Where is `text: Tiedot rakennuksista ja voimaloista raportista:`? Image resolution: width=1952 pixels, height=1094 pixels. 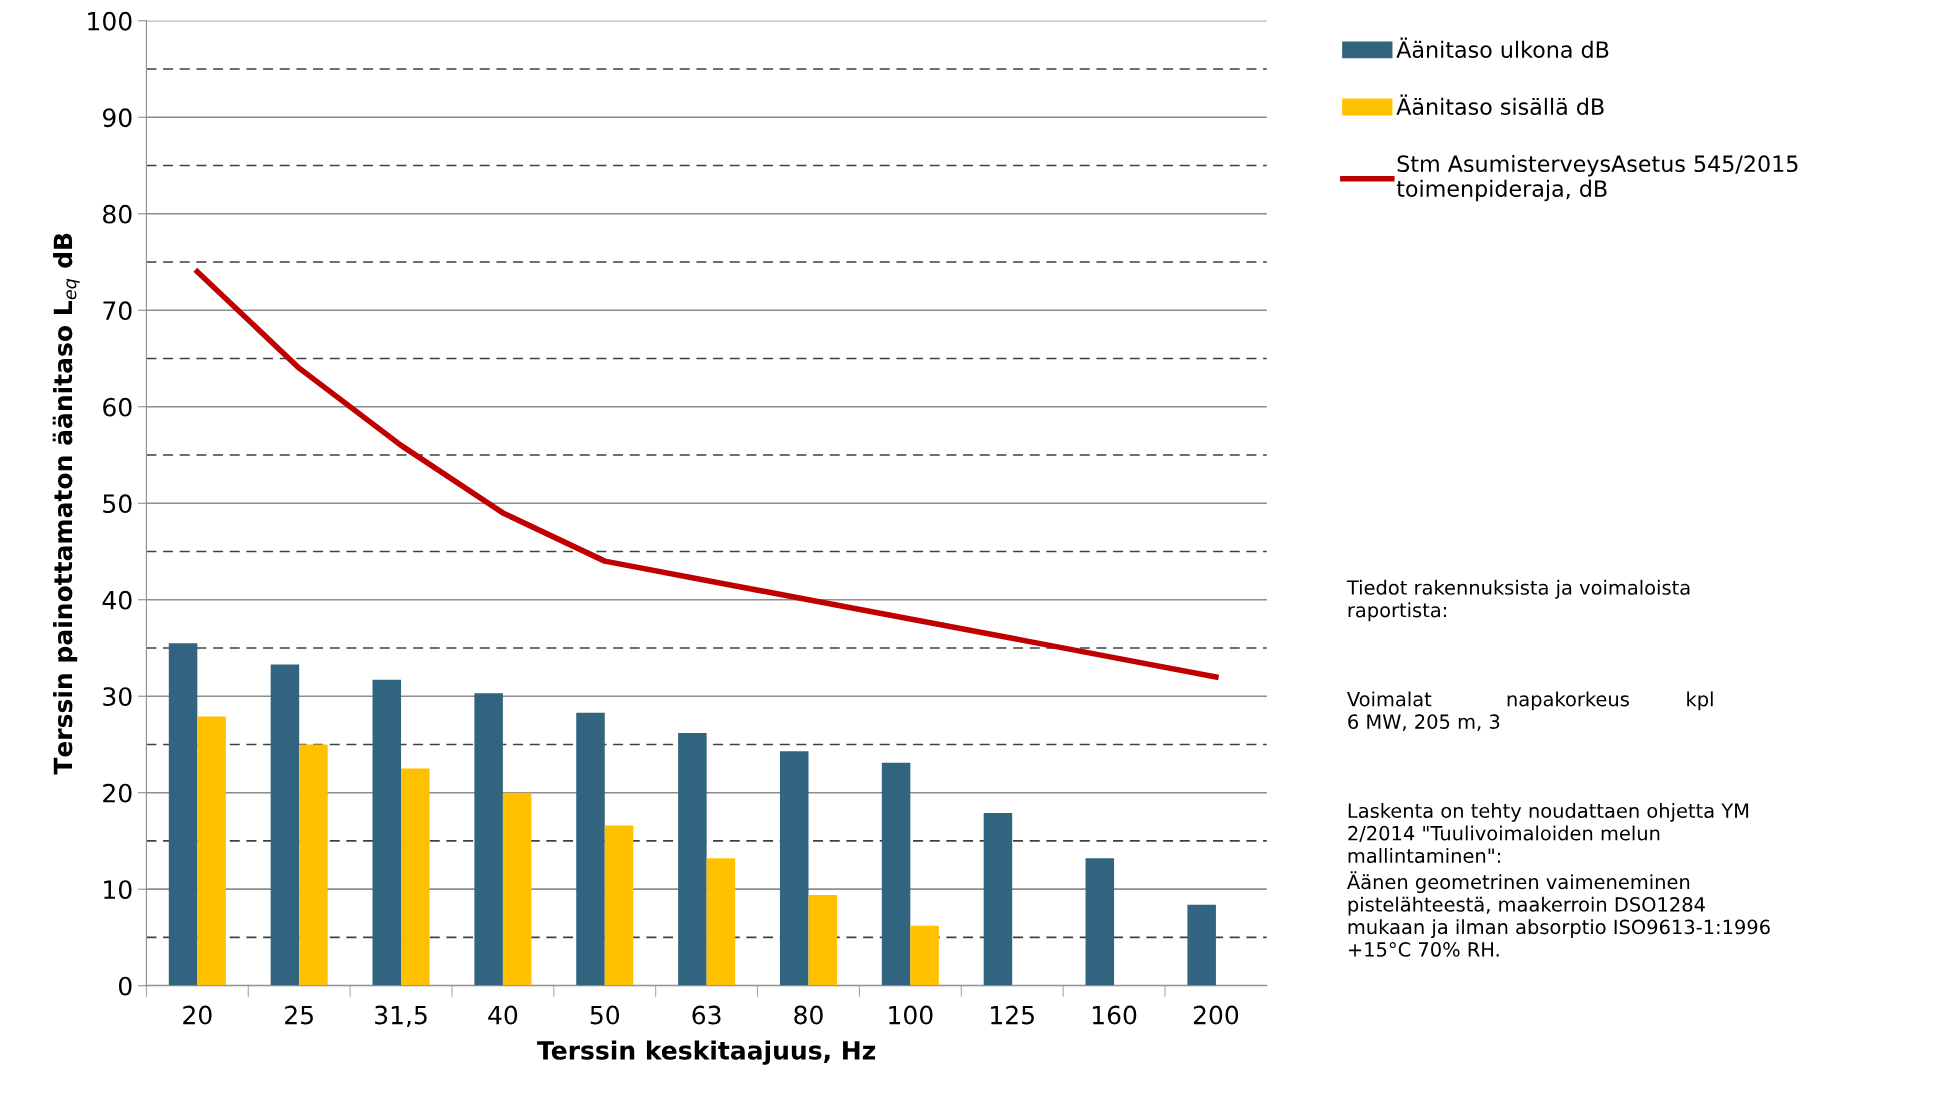 text: Tiedot rakennuksista ja voimaloista raportista: is located at coordinates (1518, 600).